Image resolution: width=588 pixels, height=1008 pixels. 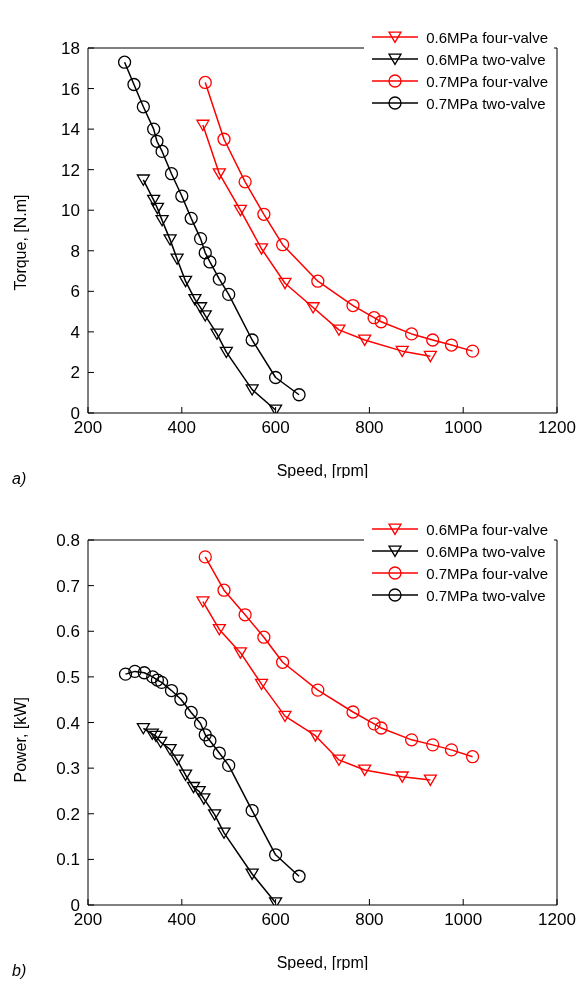 What do you see at coordinates (75, 251) in the screenshot?
I see `y-tick-label: 8` at bounding box center [75, 251].